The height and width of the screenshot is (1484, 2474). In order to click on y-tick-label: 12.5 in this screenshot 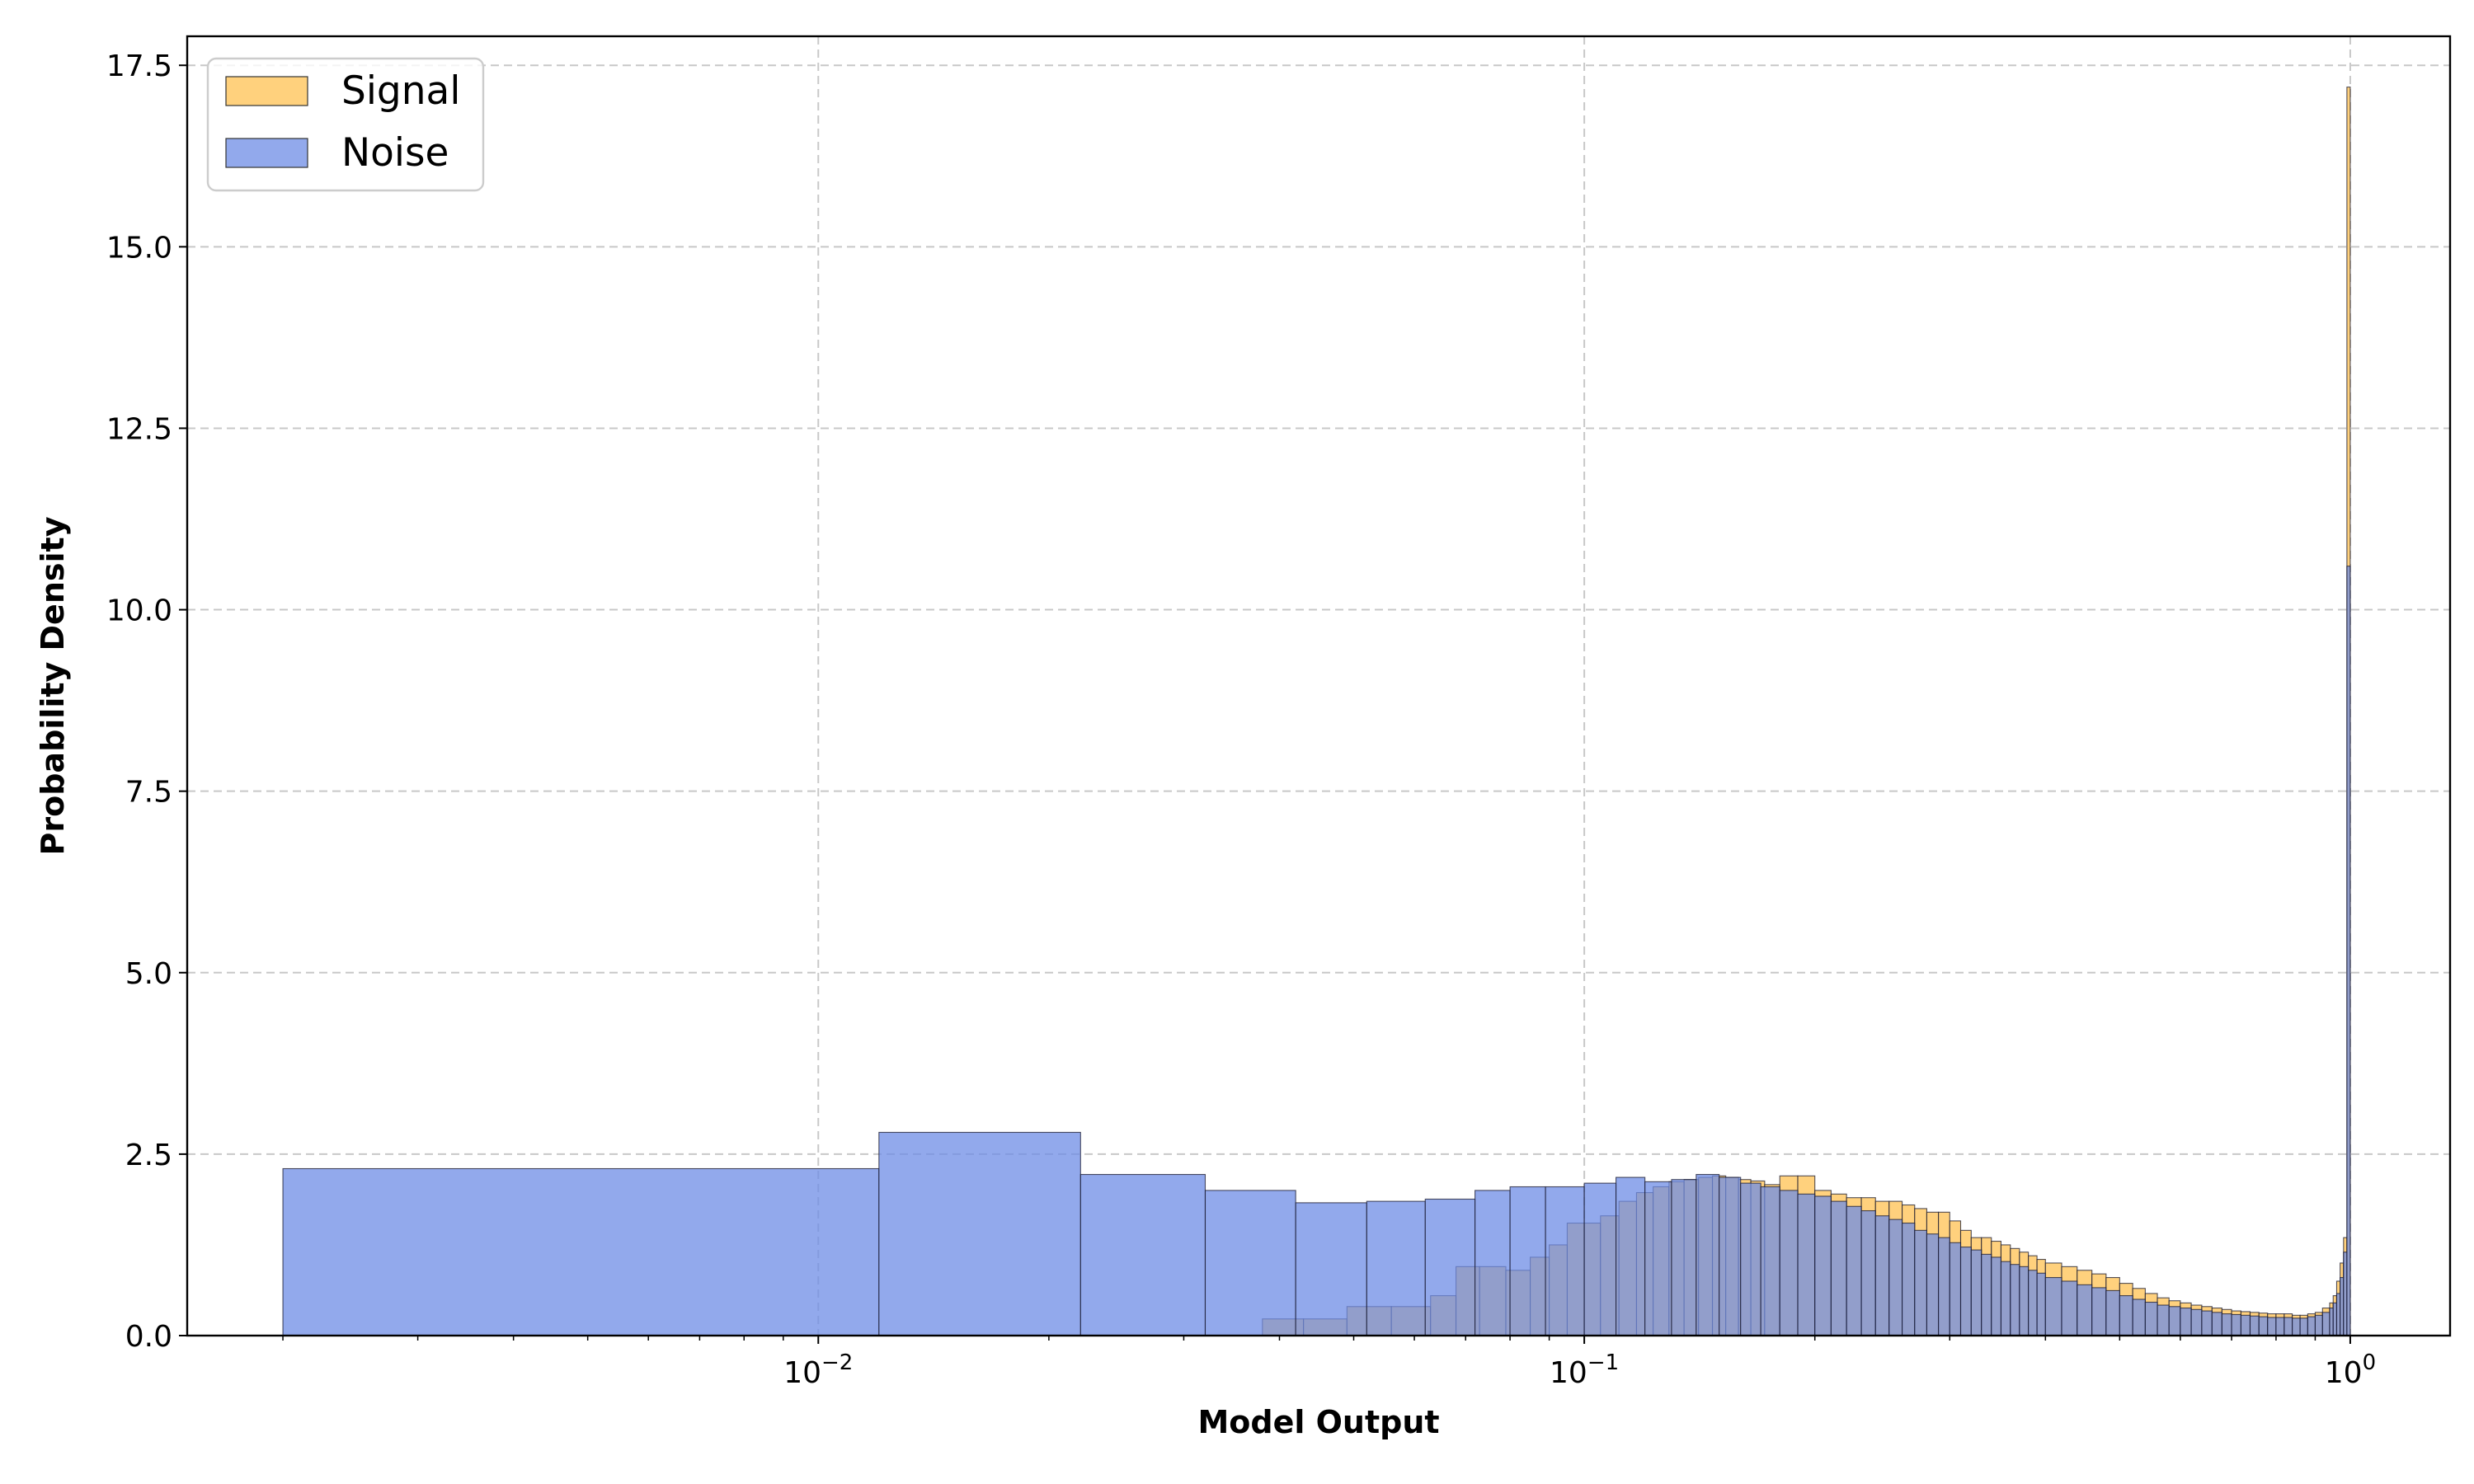, I will do `click(139, 429)`.